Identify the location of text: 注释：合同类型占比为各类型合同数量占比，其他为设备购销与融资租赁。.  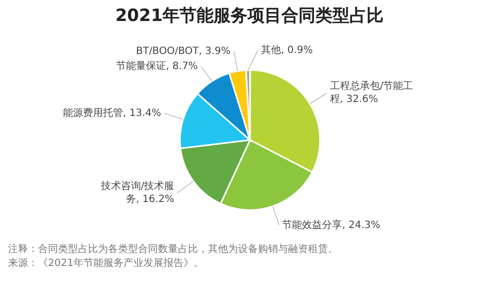
(173, 249).